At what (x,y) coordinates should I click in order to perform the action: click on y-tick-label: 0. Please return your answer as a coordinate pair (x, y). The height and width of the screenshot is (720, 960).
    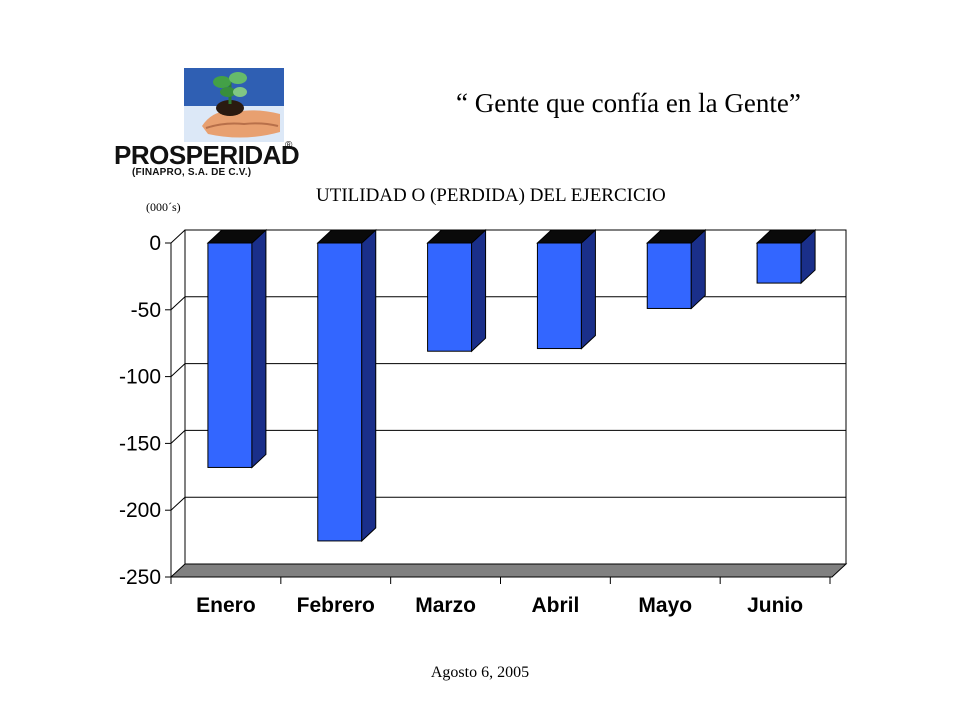
    Looking at the image, I should click on (155, 243).